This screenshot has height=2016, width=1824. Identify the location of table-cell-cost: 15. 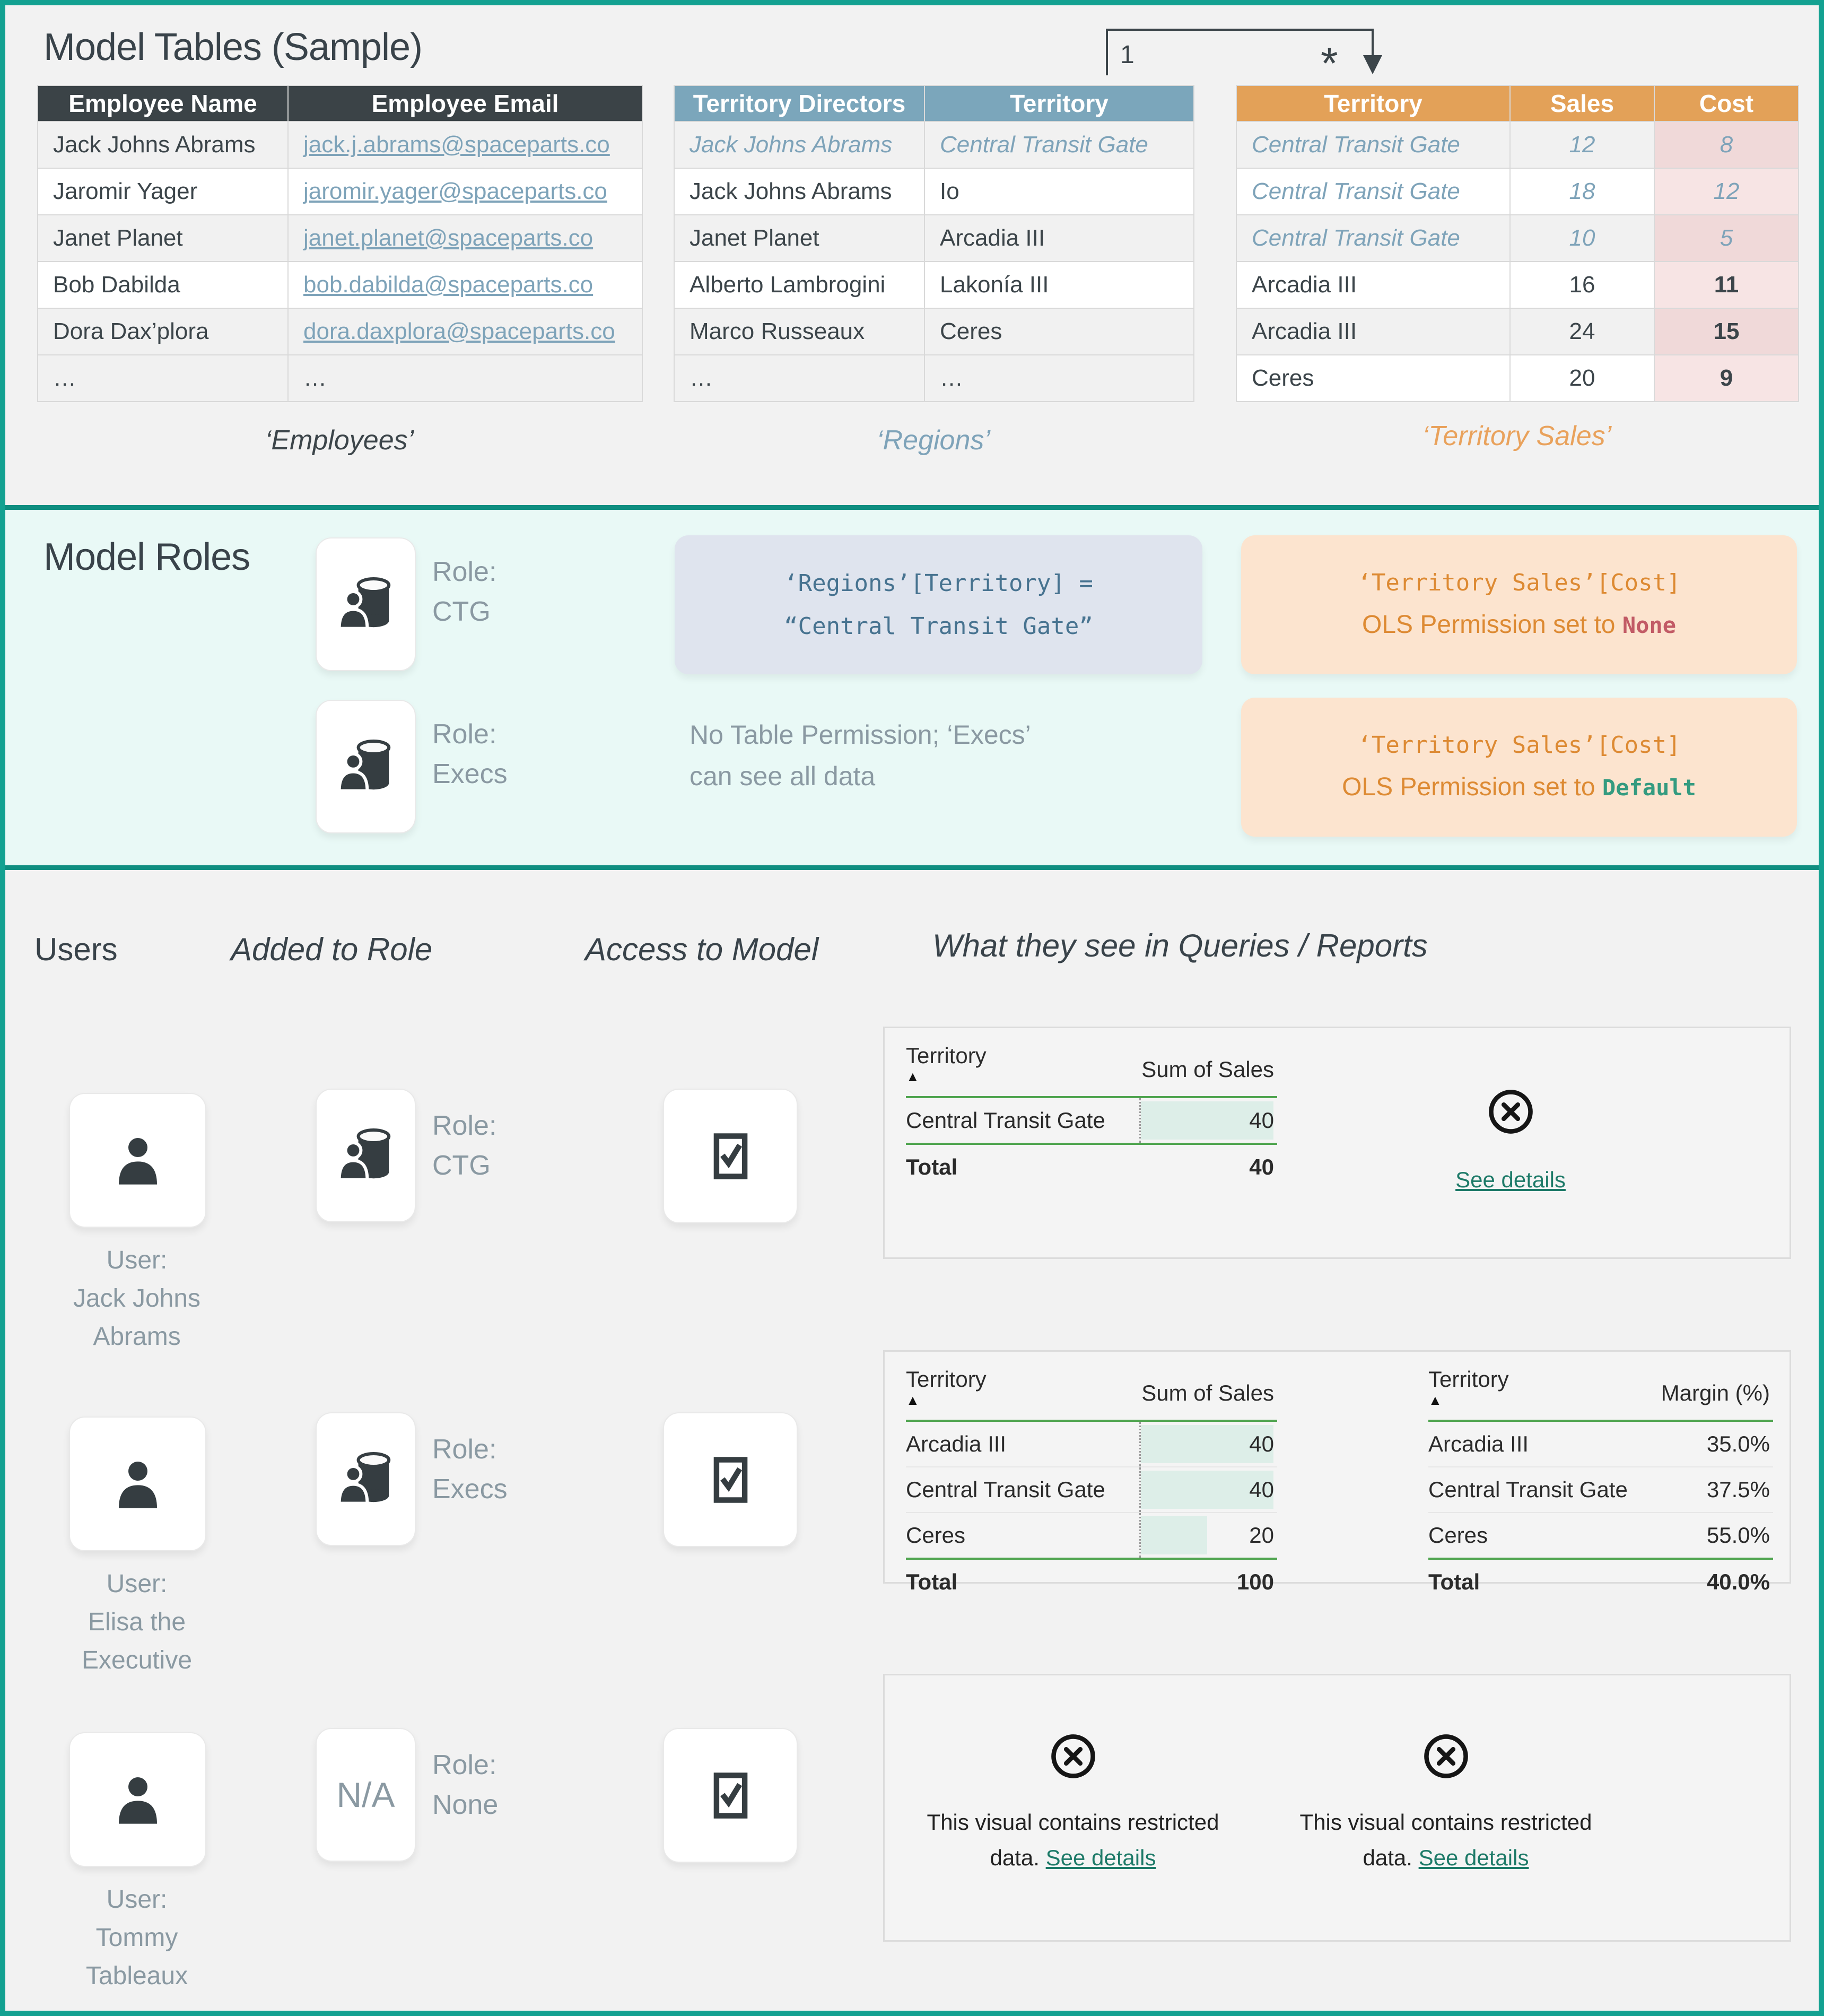
(1726, 332).